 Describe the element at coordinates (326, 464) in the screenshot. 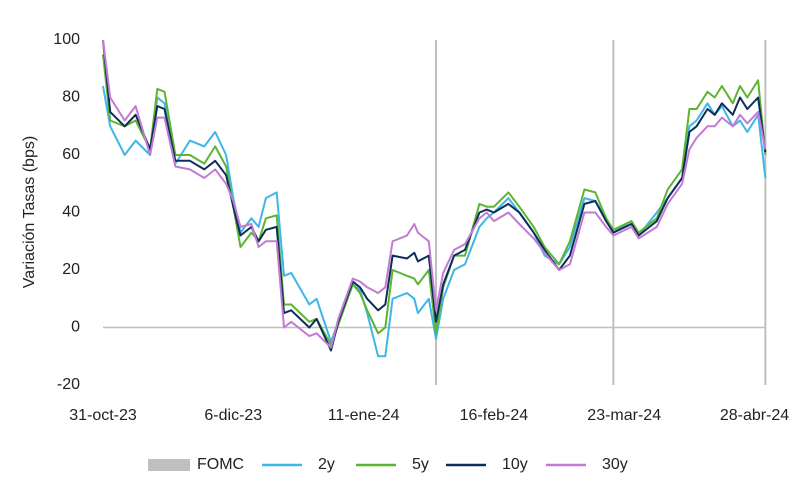

I see `legend-label: 2y` at that location.